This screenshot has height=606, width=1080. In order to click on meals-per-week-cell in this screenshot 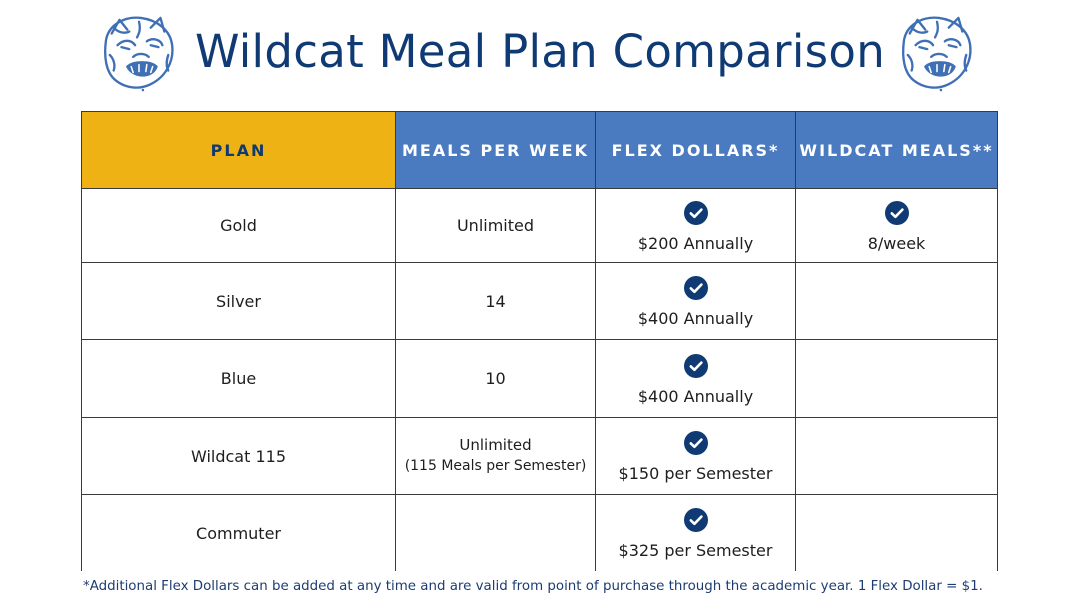, I will do `click(495, 533)`.